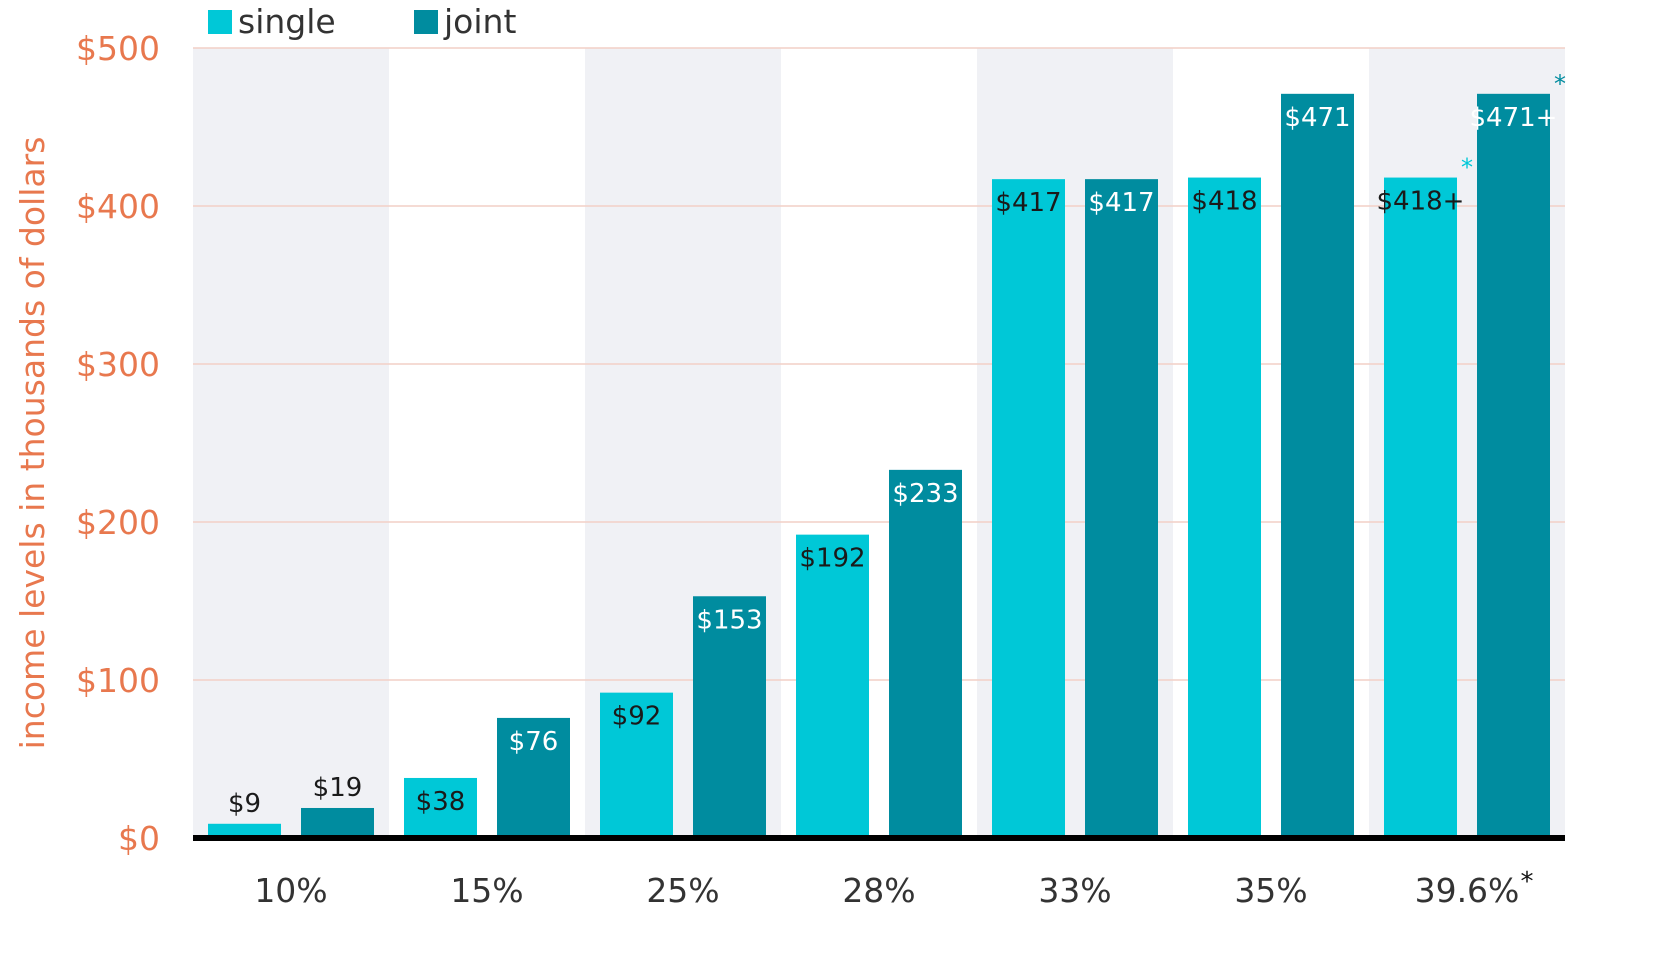 The height and width of the screenshot is (961, 1659). I want to click on bar-single-33%, so click(1028, 508).